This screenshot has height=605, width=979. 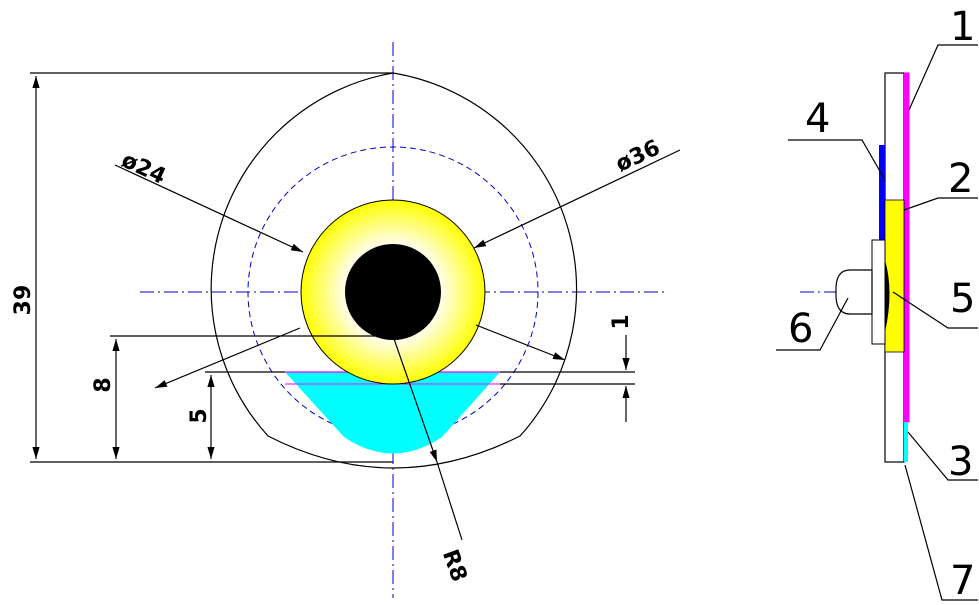 What do you see at coordinates (817, 119) in the screenshot?
I see `part-number-4: 4` at bounding box center [817, 119].